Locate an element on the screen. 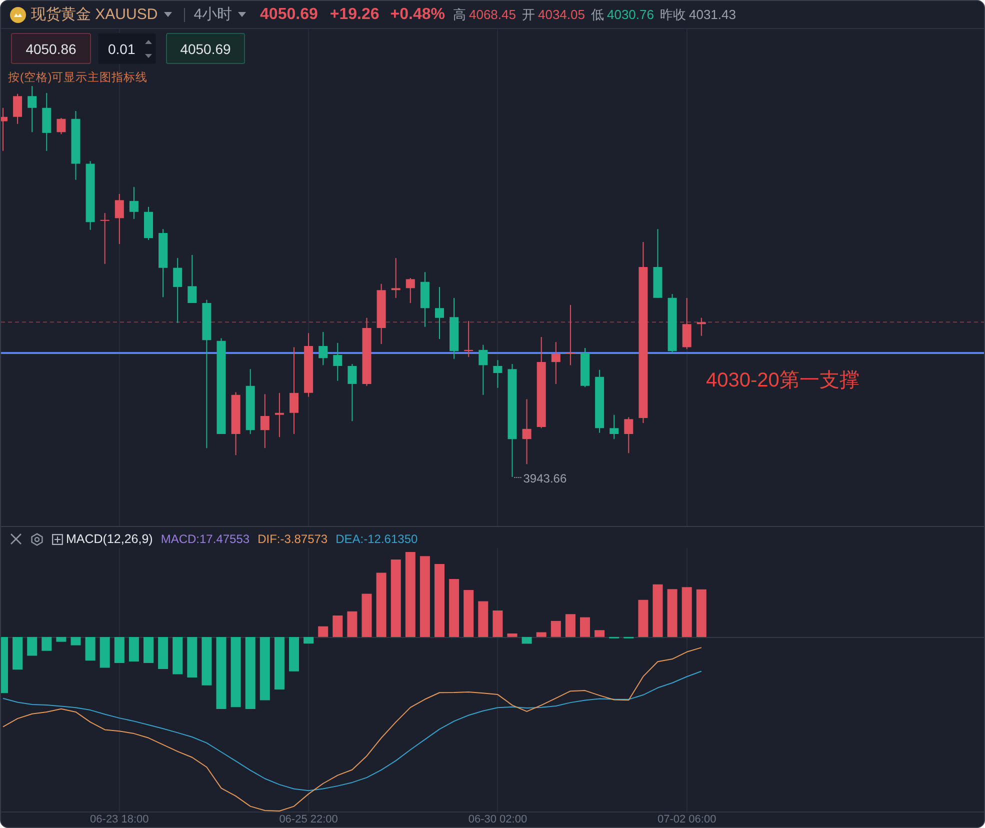 The image size is (985, 828). text: +19.26 is located at coordinates (355, 15).